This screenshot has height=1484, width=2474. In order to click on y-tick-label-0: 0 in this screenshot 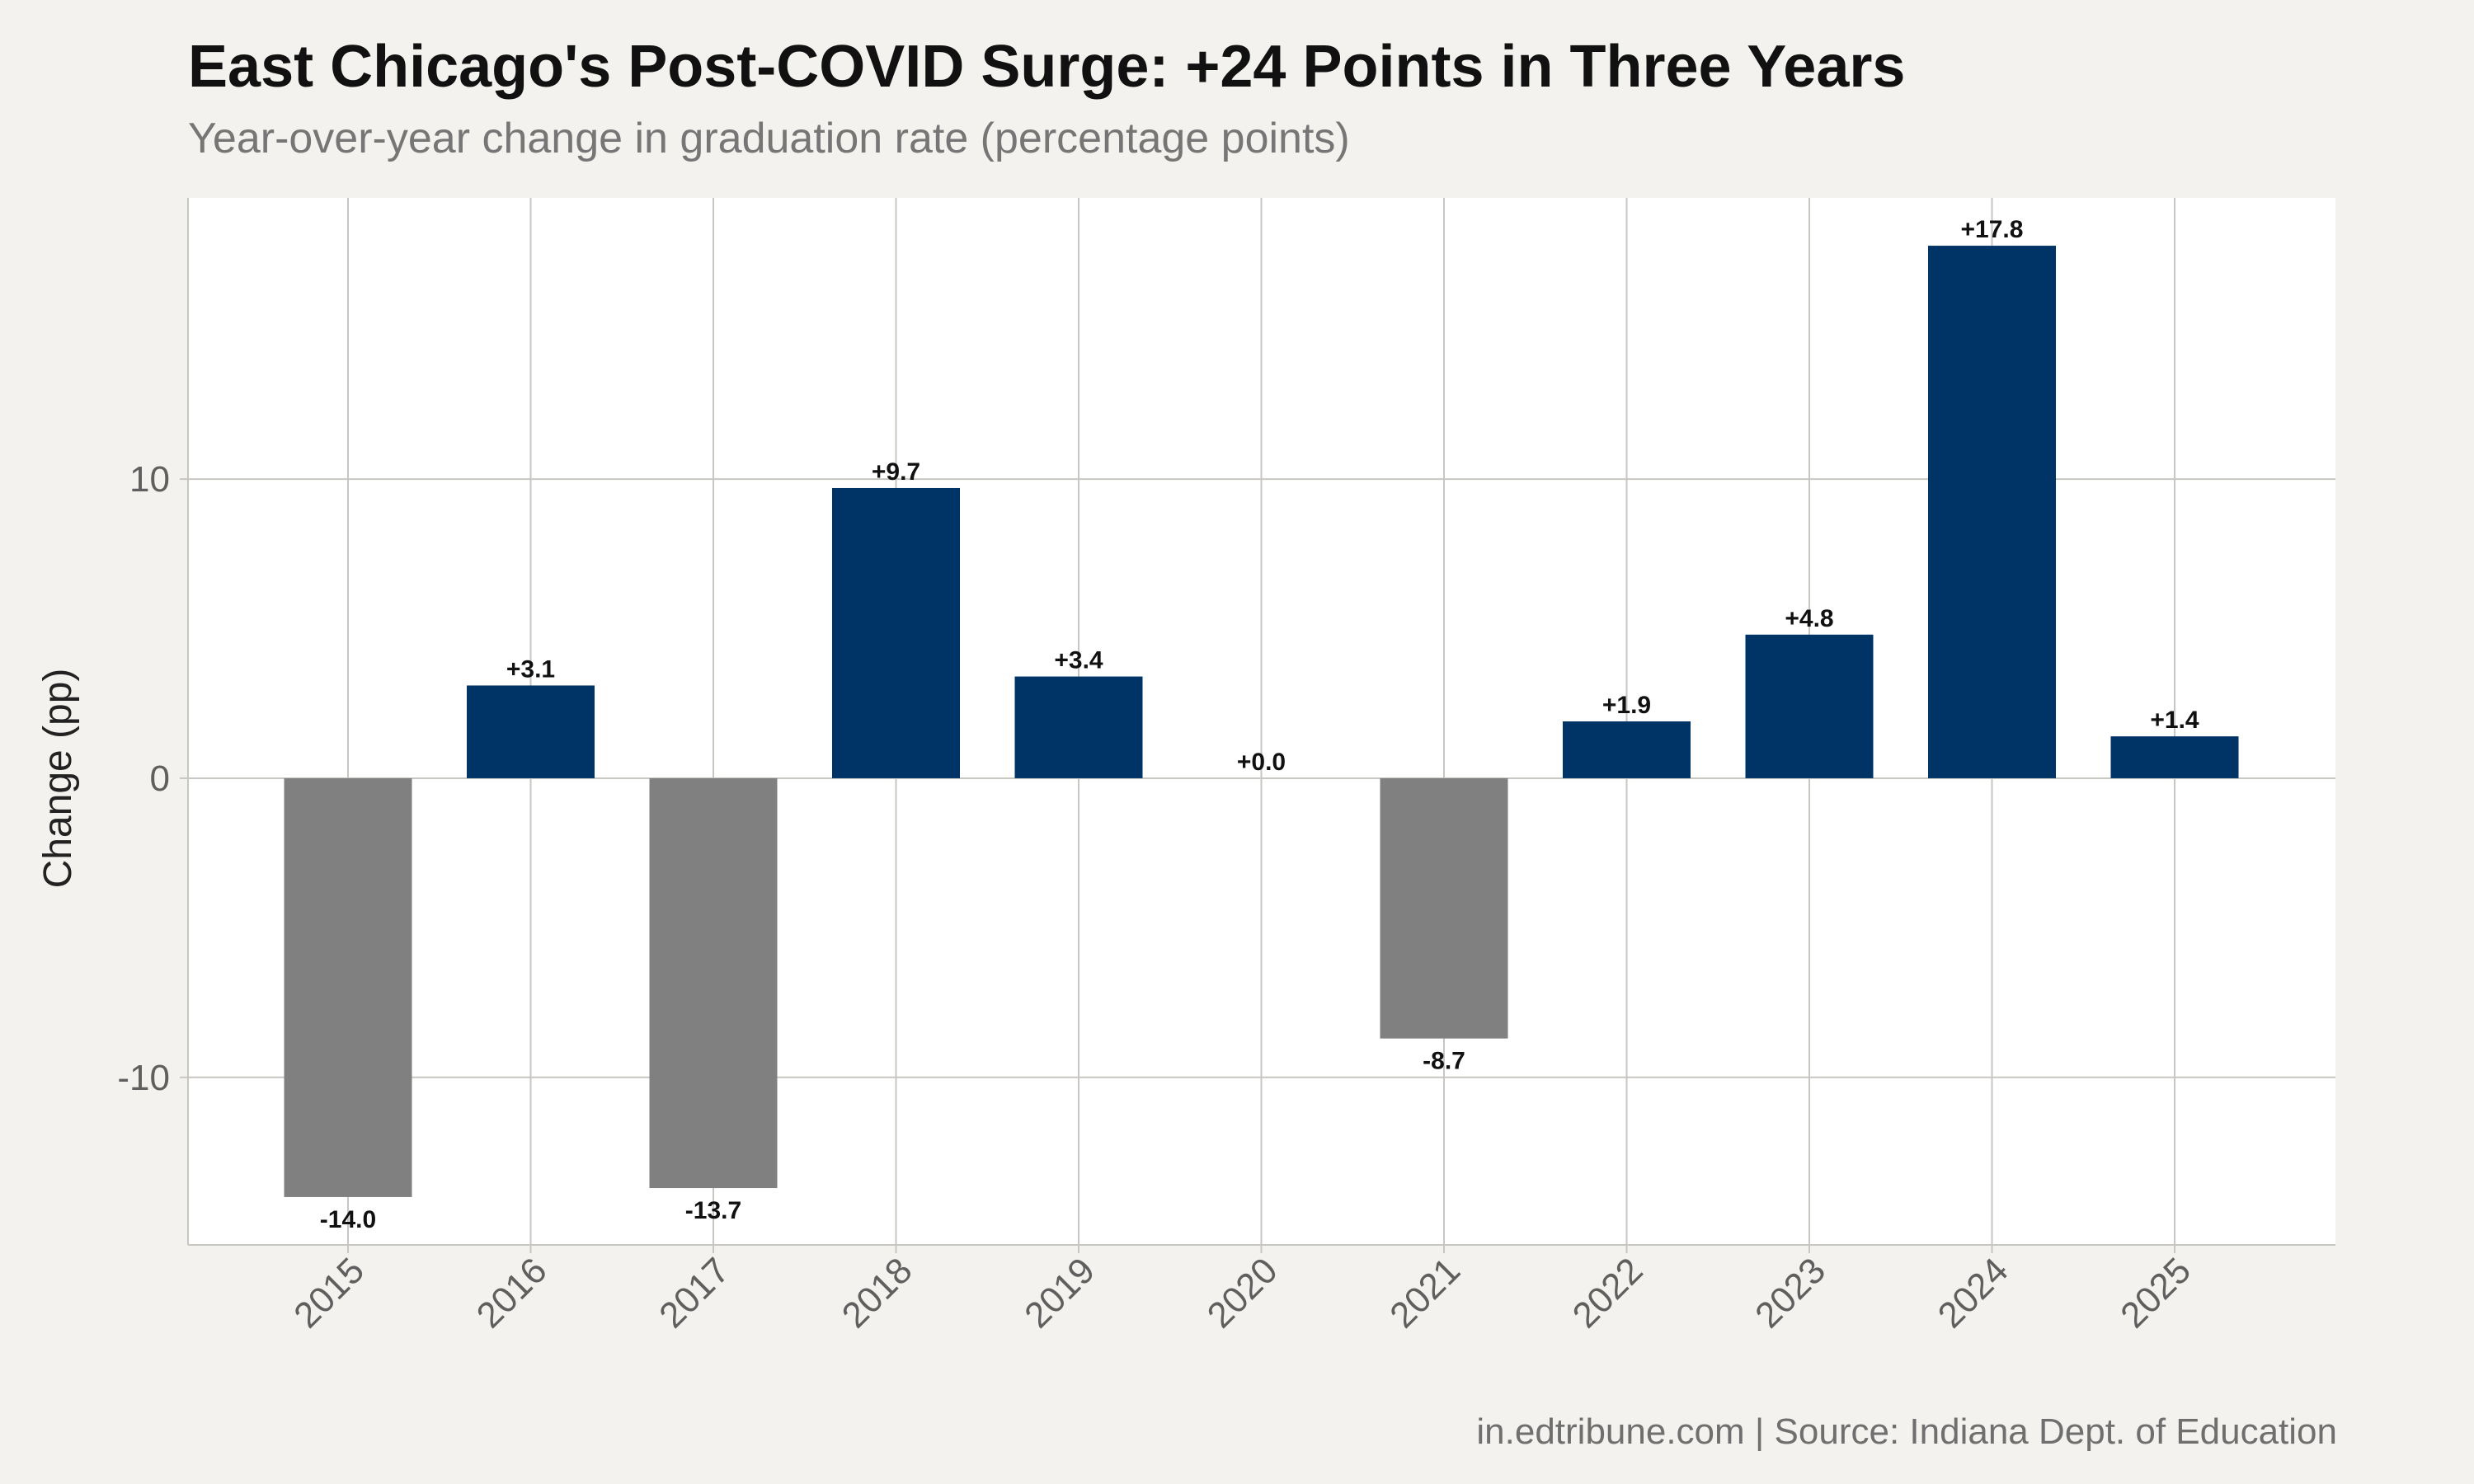, I will do `click(160, 778)`.